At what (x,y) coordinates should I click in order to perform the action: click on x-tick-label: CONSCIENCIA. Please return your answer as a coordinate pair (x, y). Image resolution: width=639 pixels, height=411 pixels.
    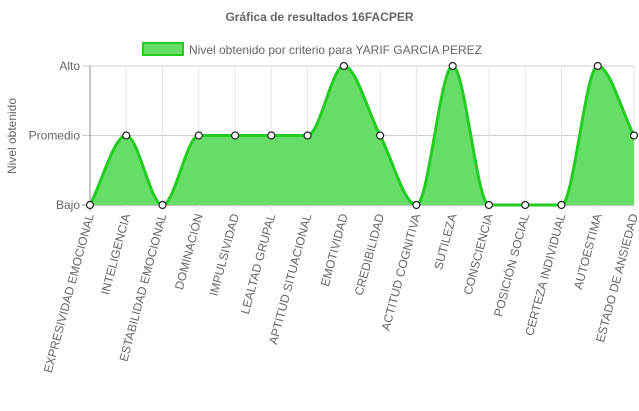
    Looking at the image, I should click on (478, 254).